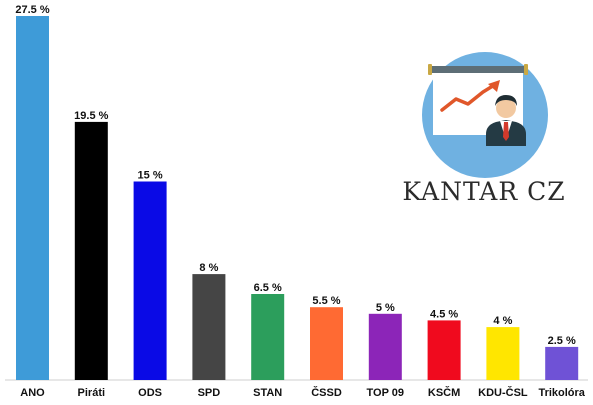 The image size is (593, 405). Describe the element at coordinates (444, 350) in the screenshot. I see `bar-ks-m` at that location.